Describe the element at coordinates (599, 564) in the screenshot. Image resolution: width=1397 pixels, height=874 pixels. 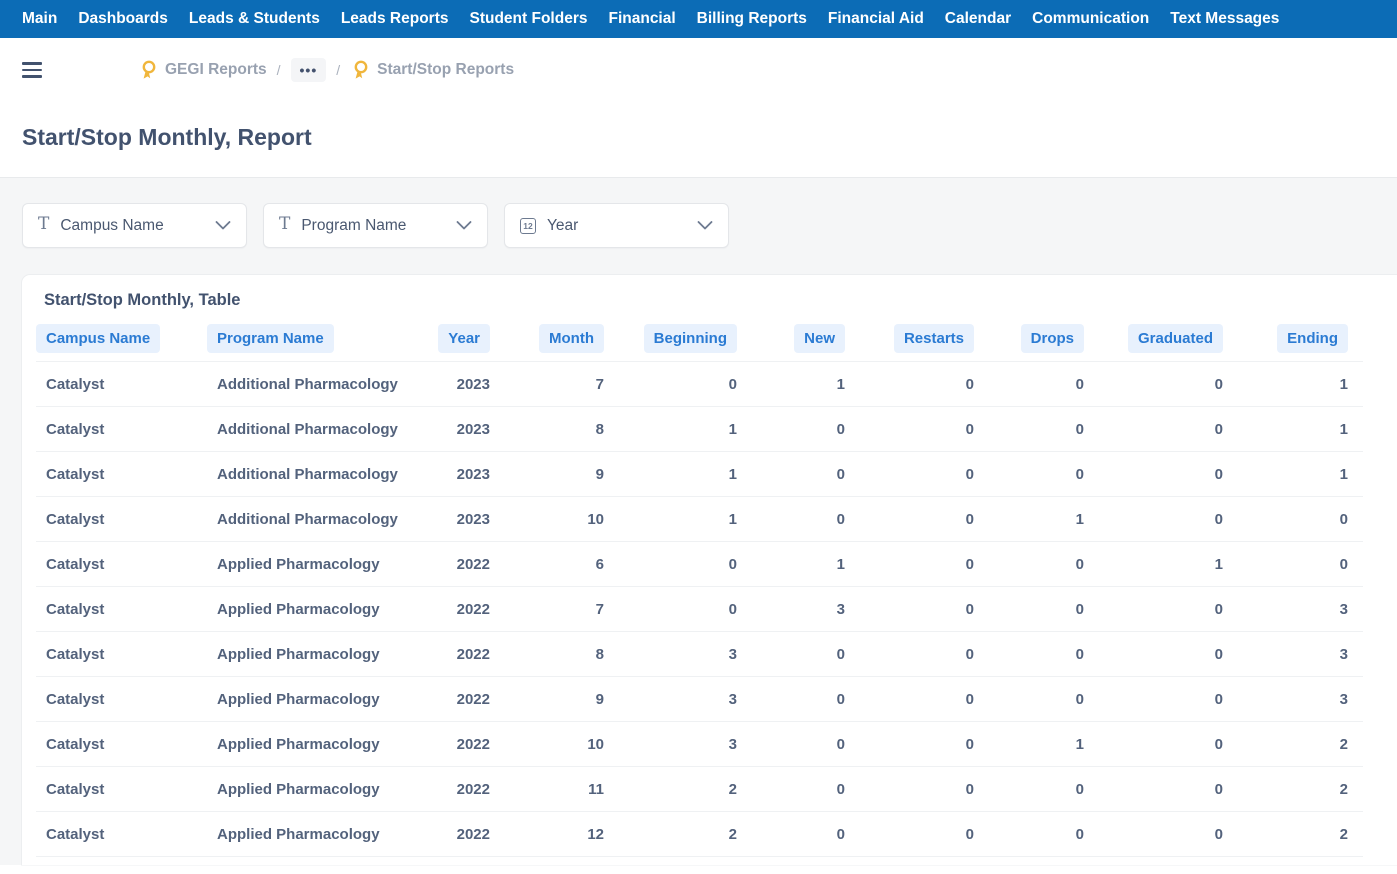
I see `cell-month: 6` at that location.